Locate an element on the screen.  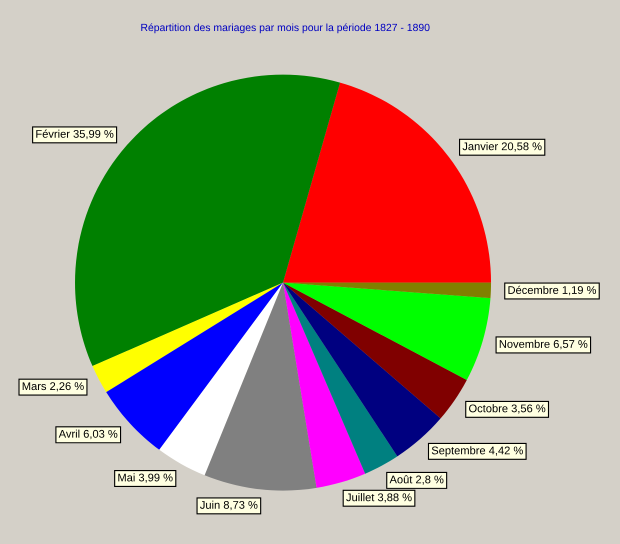
slice-label: Octobre 3,56 % is located at coordinates (507, 409).